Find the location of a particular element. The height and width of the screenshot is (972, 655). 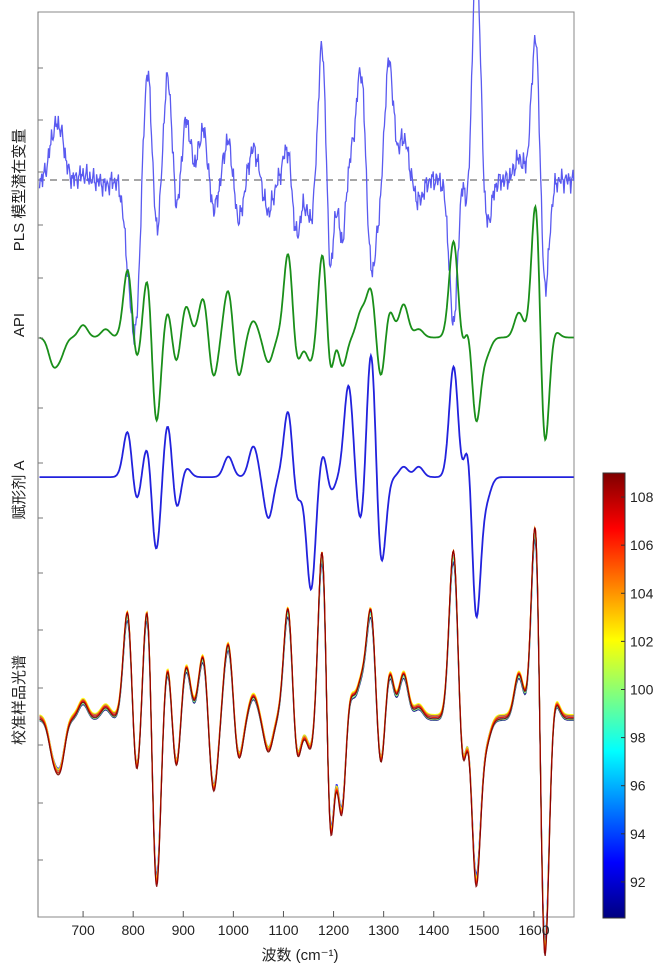

colorbar-tick-label: 92 is located at coordinates (638, 882).